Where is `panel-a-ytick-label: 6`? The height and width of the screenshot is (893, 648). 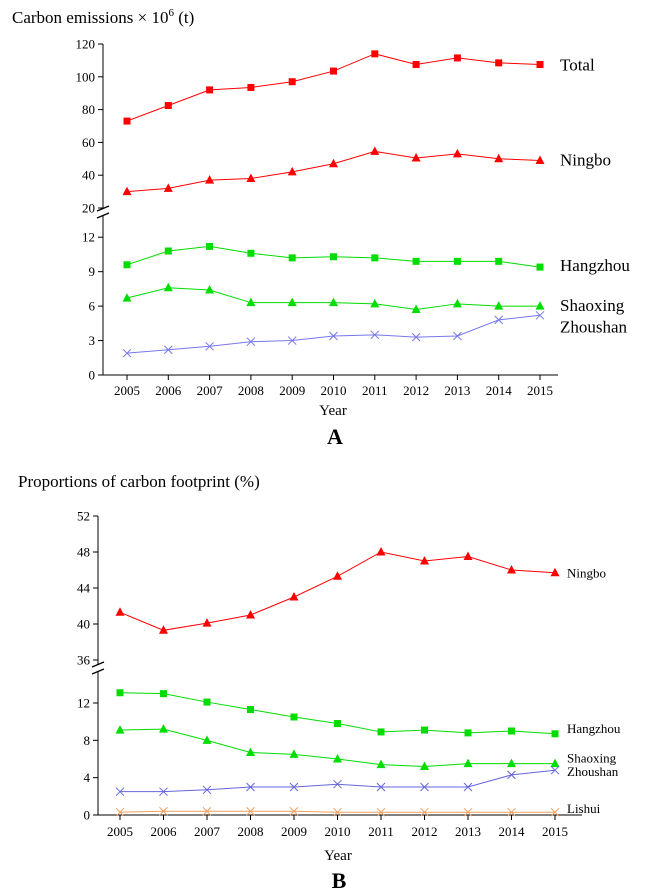 panel-a-ytick-label: 6 is located at coordinates (92, 306).